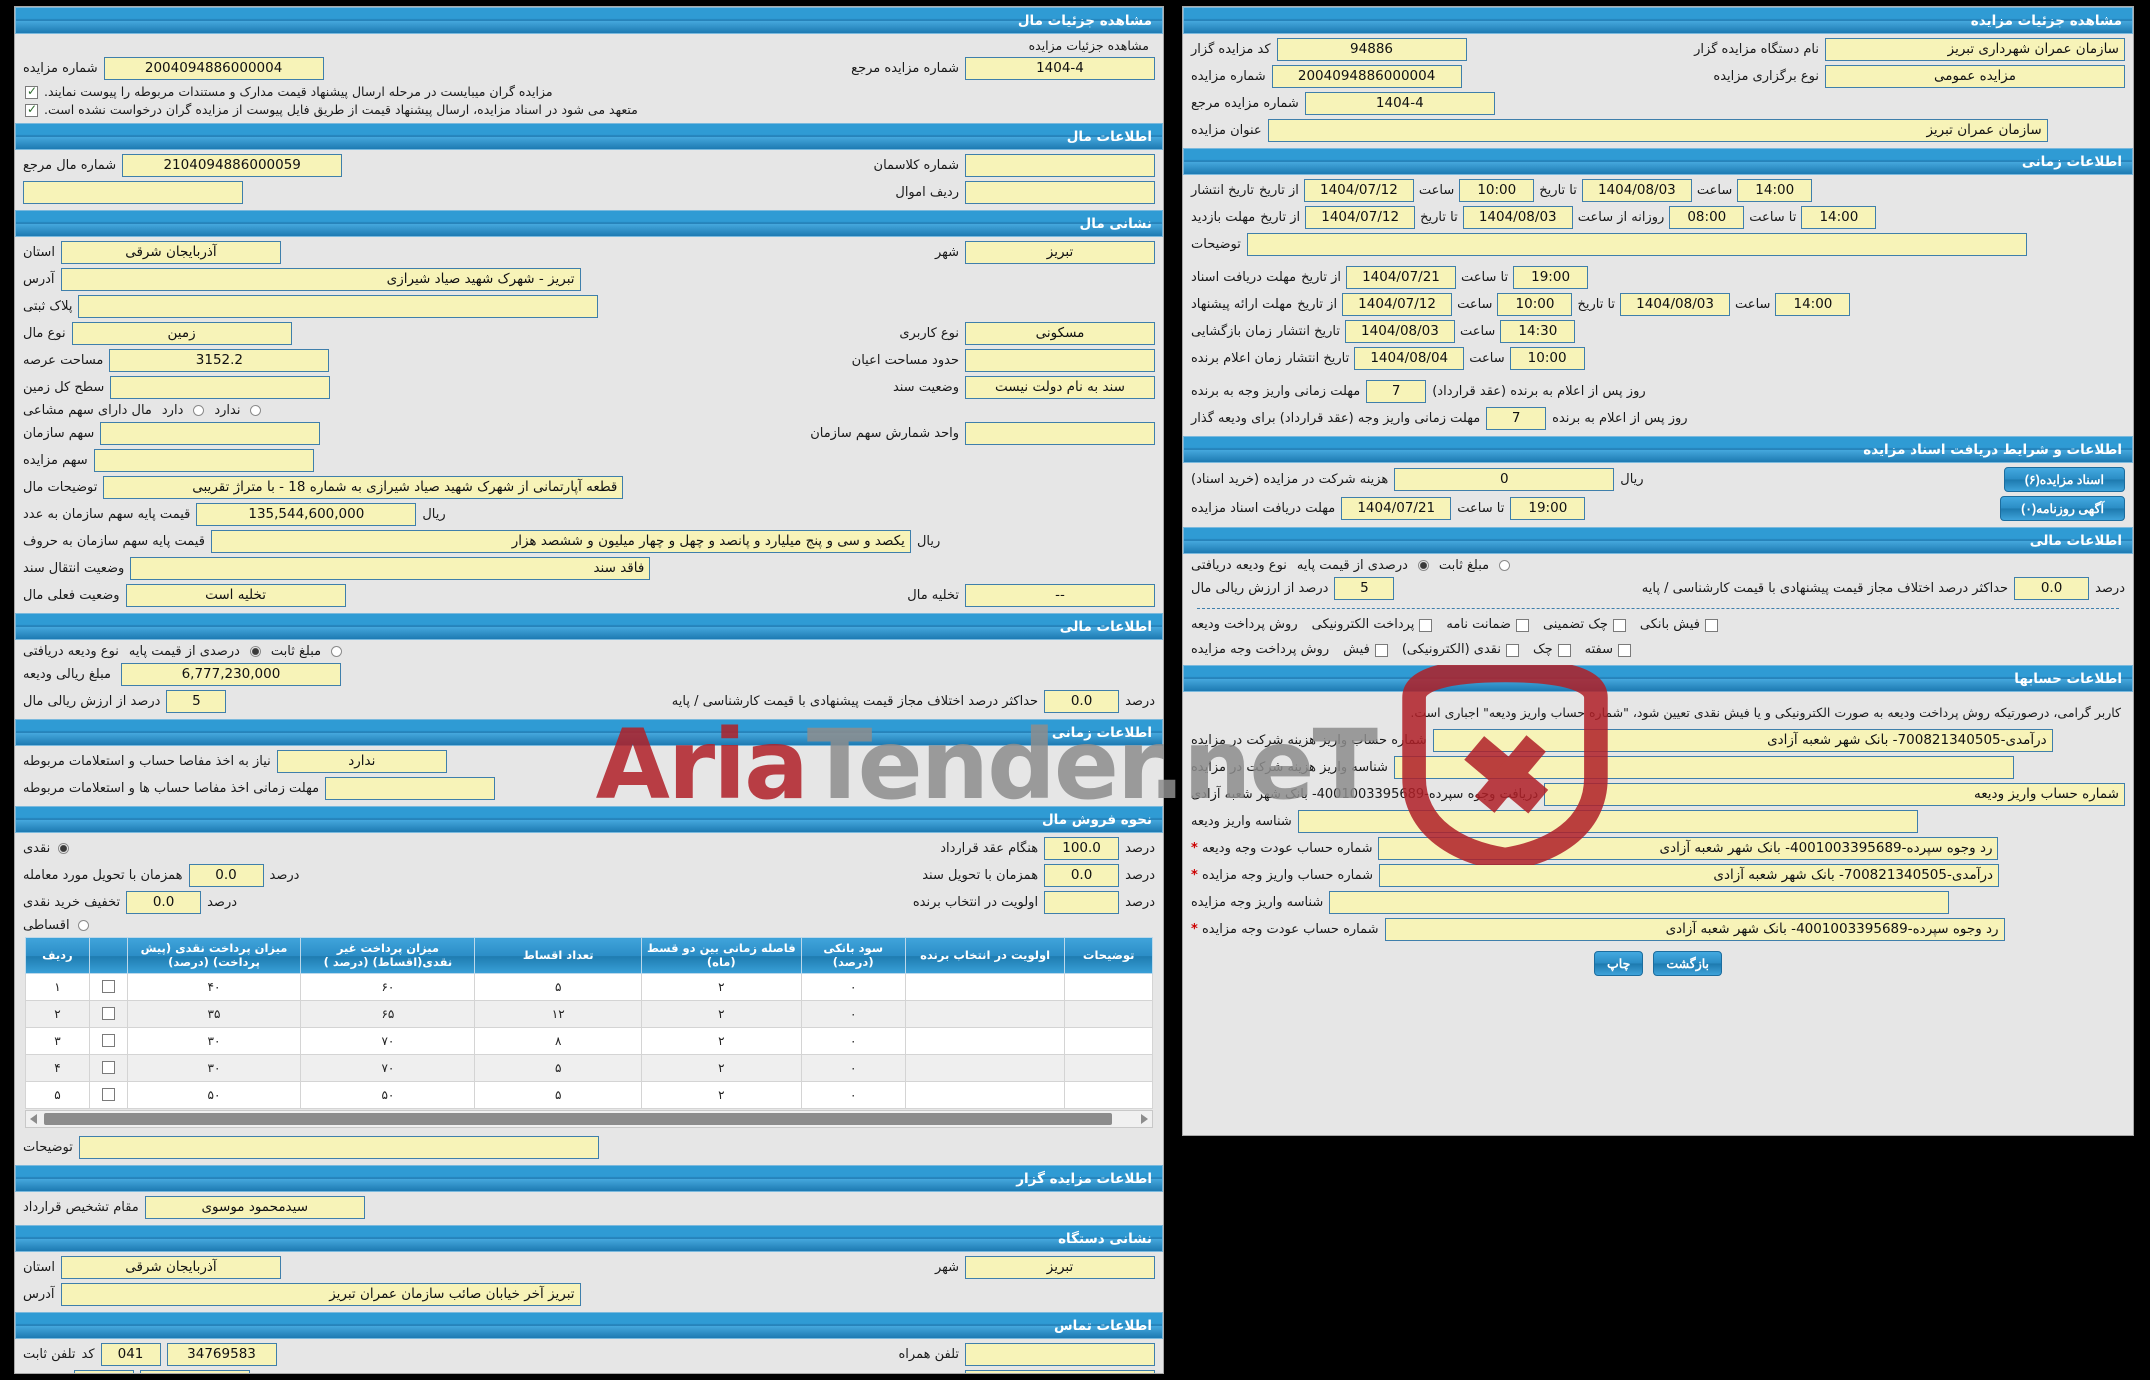 Image resolution: width=2150 pixels, height=1380 pixels. I want to click on deposit-amount-field: 6,777,230,000, so click(230, 674).